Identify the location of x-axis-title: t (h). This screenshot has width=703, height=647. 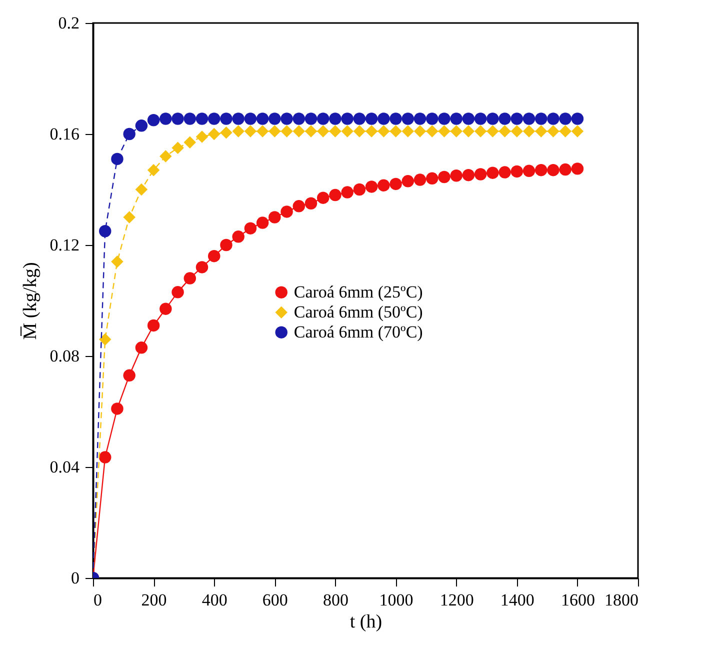
(366, 622).